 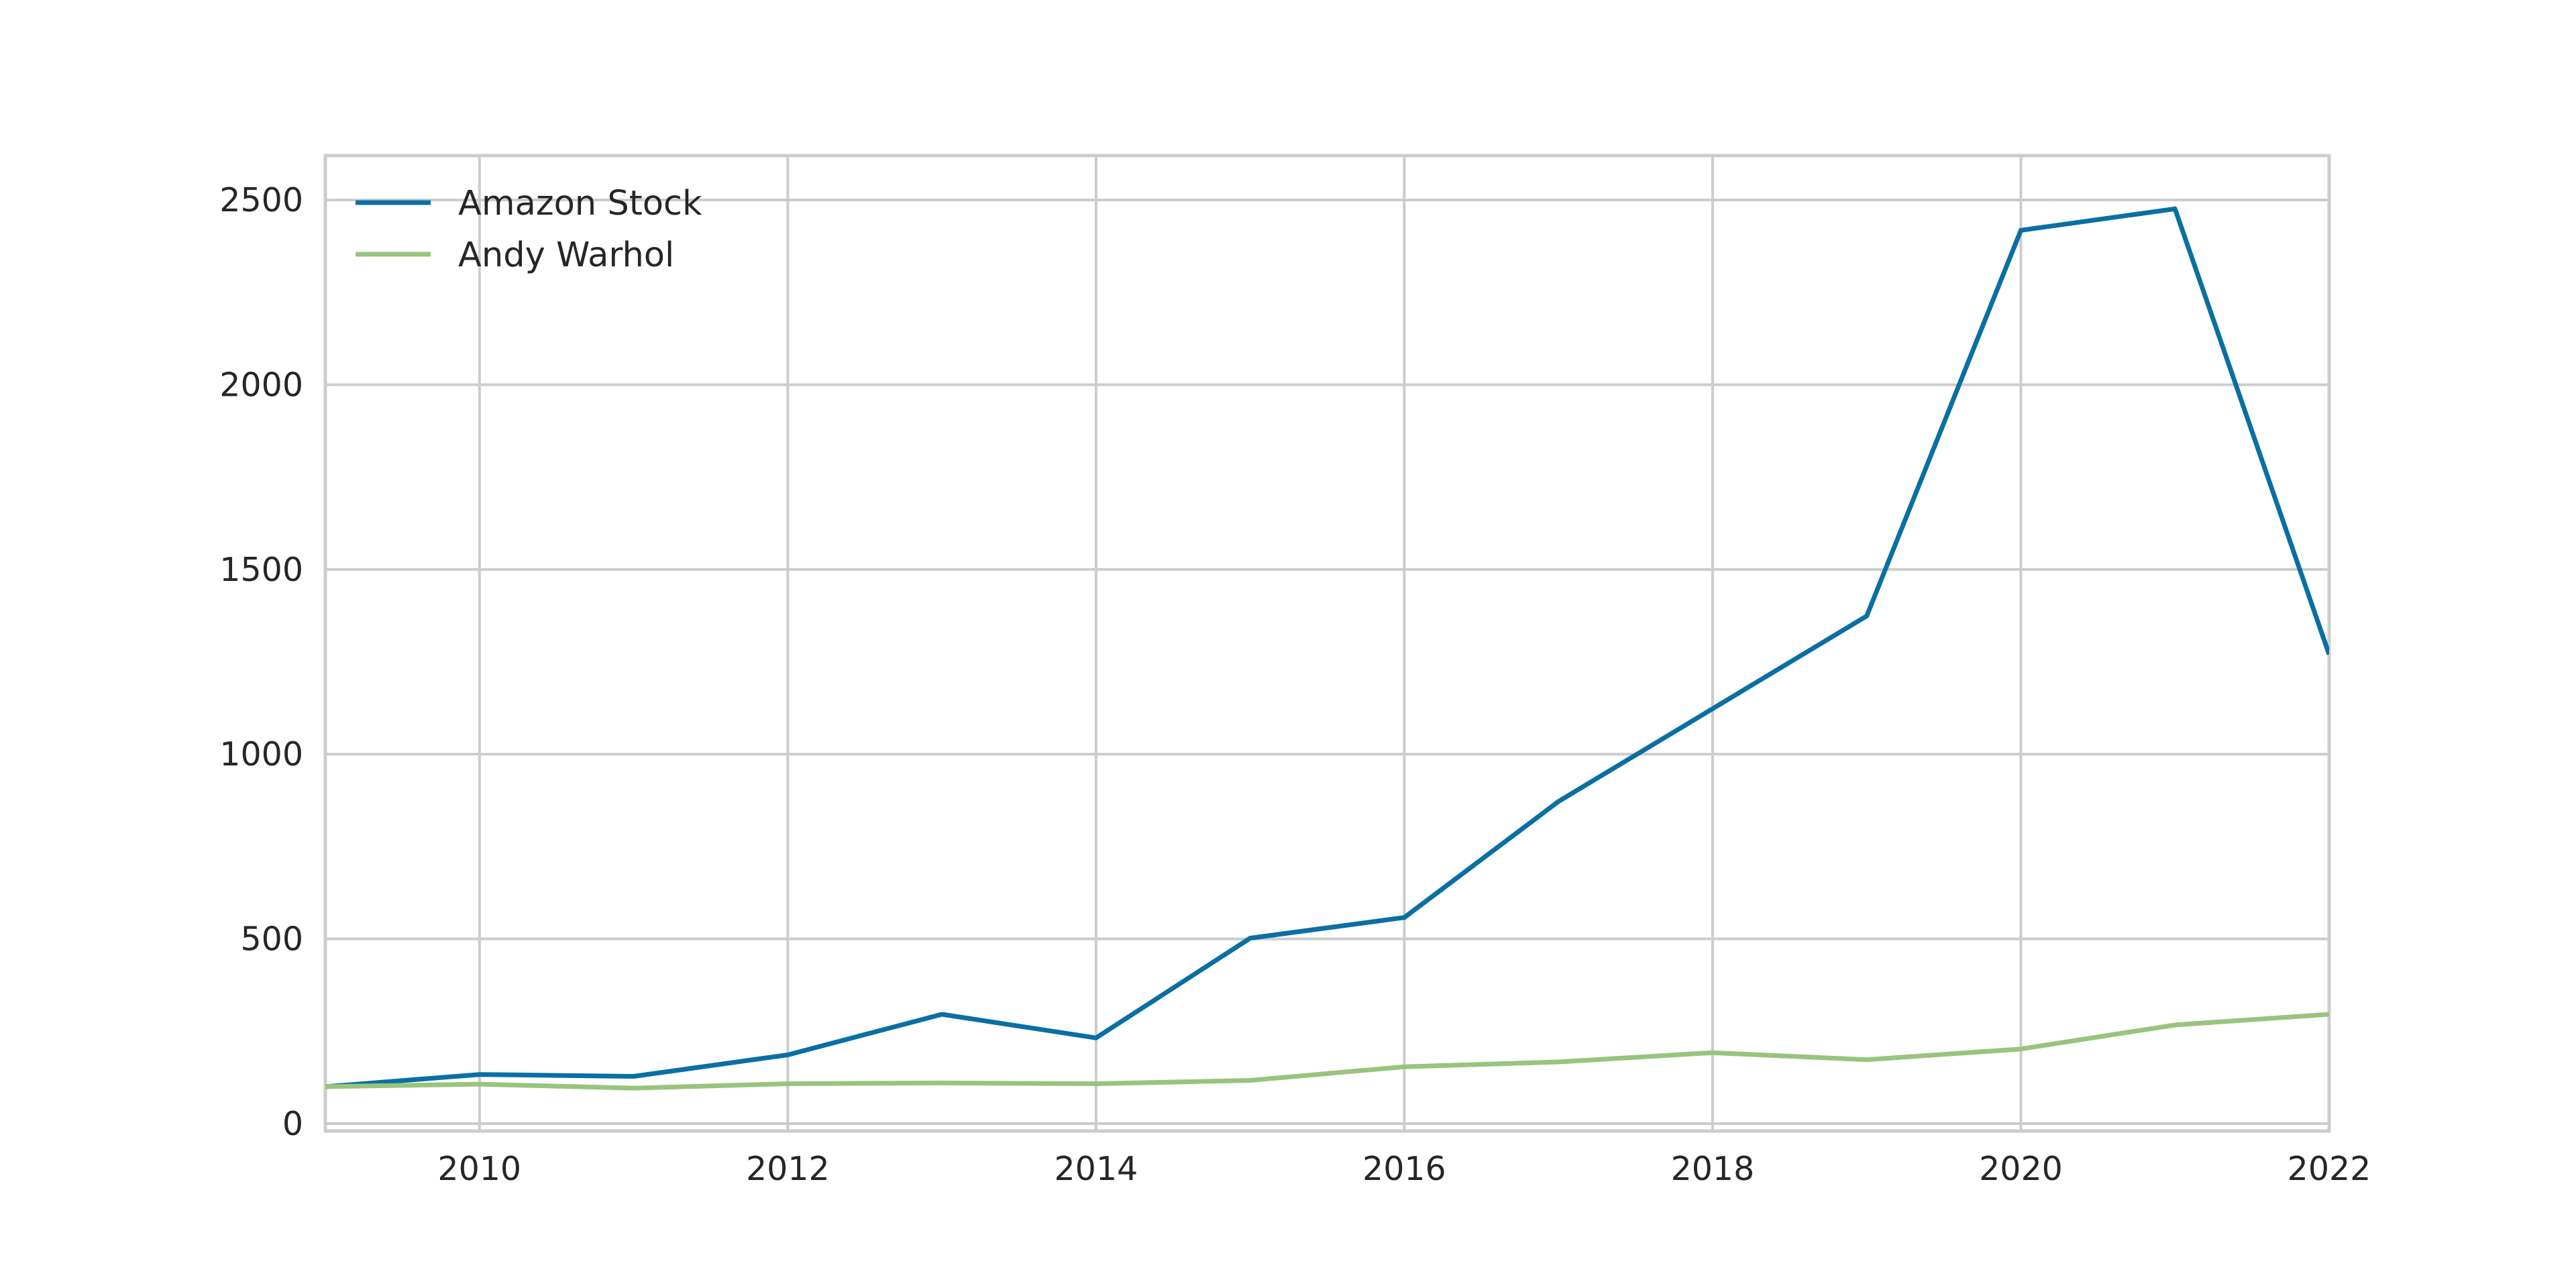 What do you see at coordinates (261, 200) in the screenshot?
I see `y-tick-label-2500: 2500` at bounding box center [261, 200].